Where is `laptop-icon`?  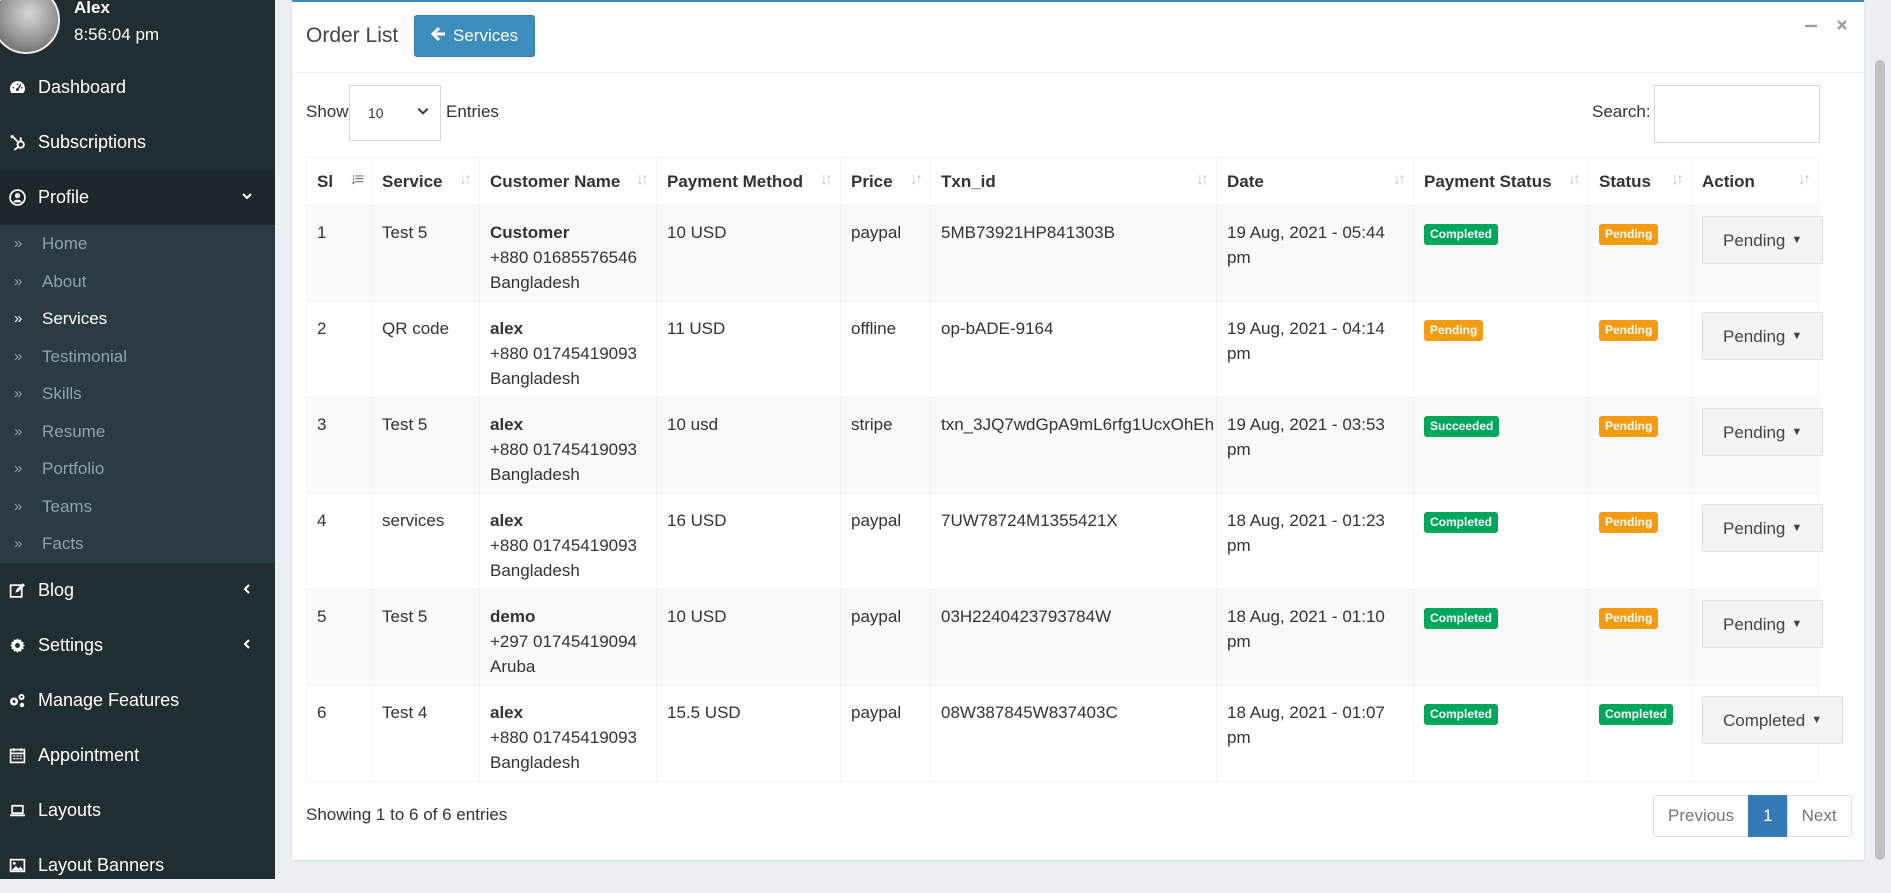
laptop-icon is located at coordinates (17, 810).